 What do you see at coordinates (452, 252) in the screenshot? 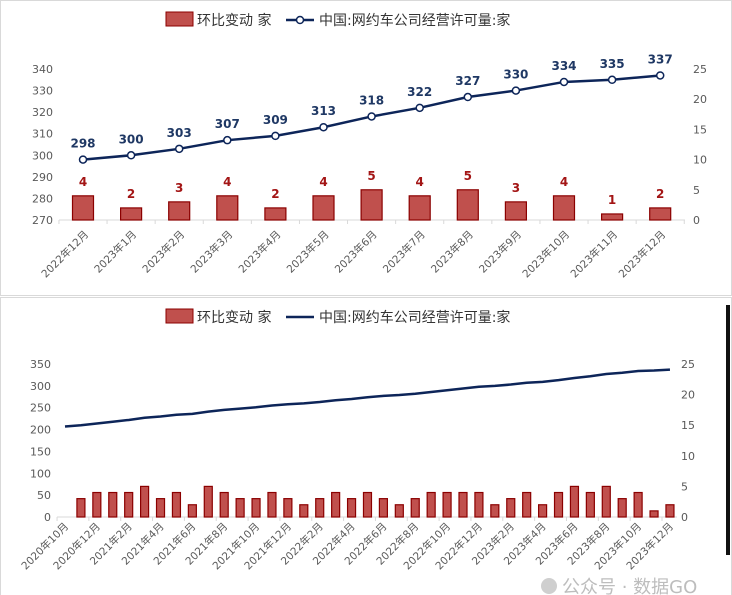
I see `x-tick-label: 2023年8月` at bounding box center [452, 252].